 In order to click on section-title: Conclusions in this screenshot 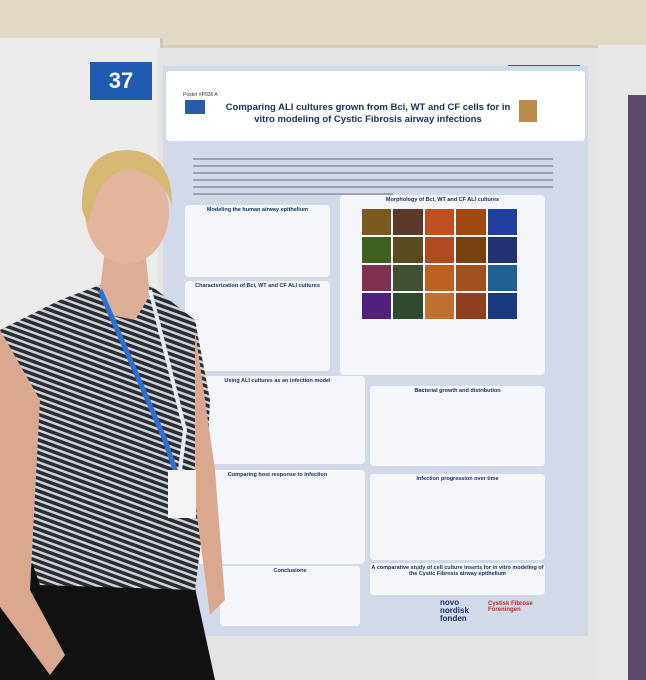, I will do `click(290, 571)`.